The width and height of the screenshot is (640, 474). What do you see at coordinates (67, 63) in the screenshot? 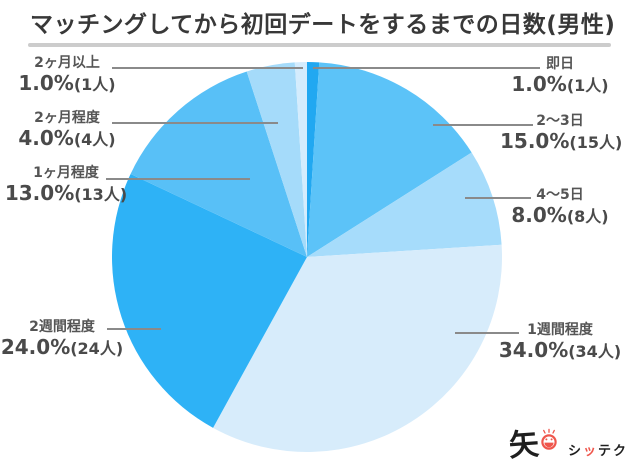
I see `slice-name-over-2-months: 2ヶ月以上` at bounding box center [67, 63].